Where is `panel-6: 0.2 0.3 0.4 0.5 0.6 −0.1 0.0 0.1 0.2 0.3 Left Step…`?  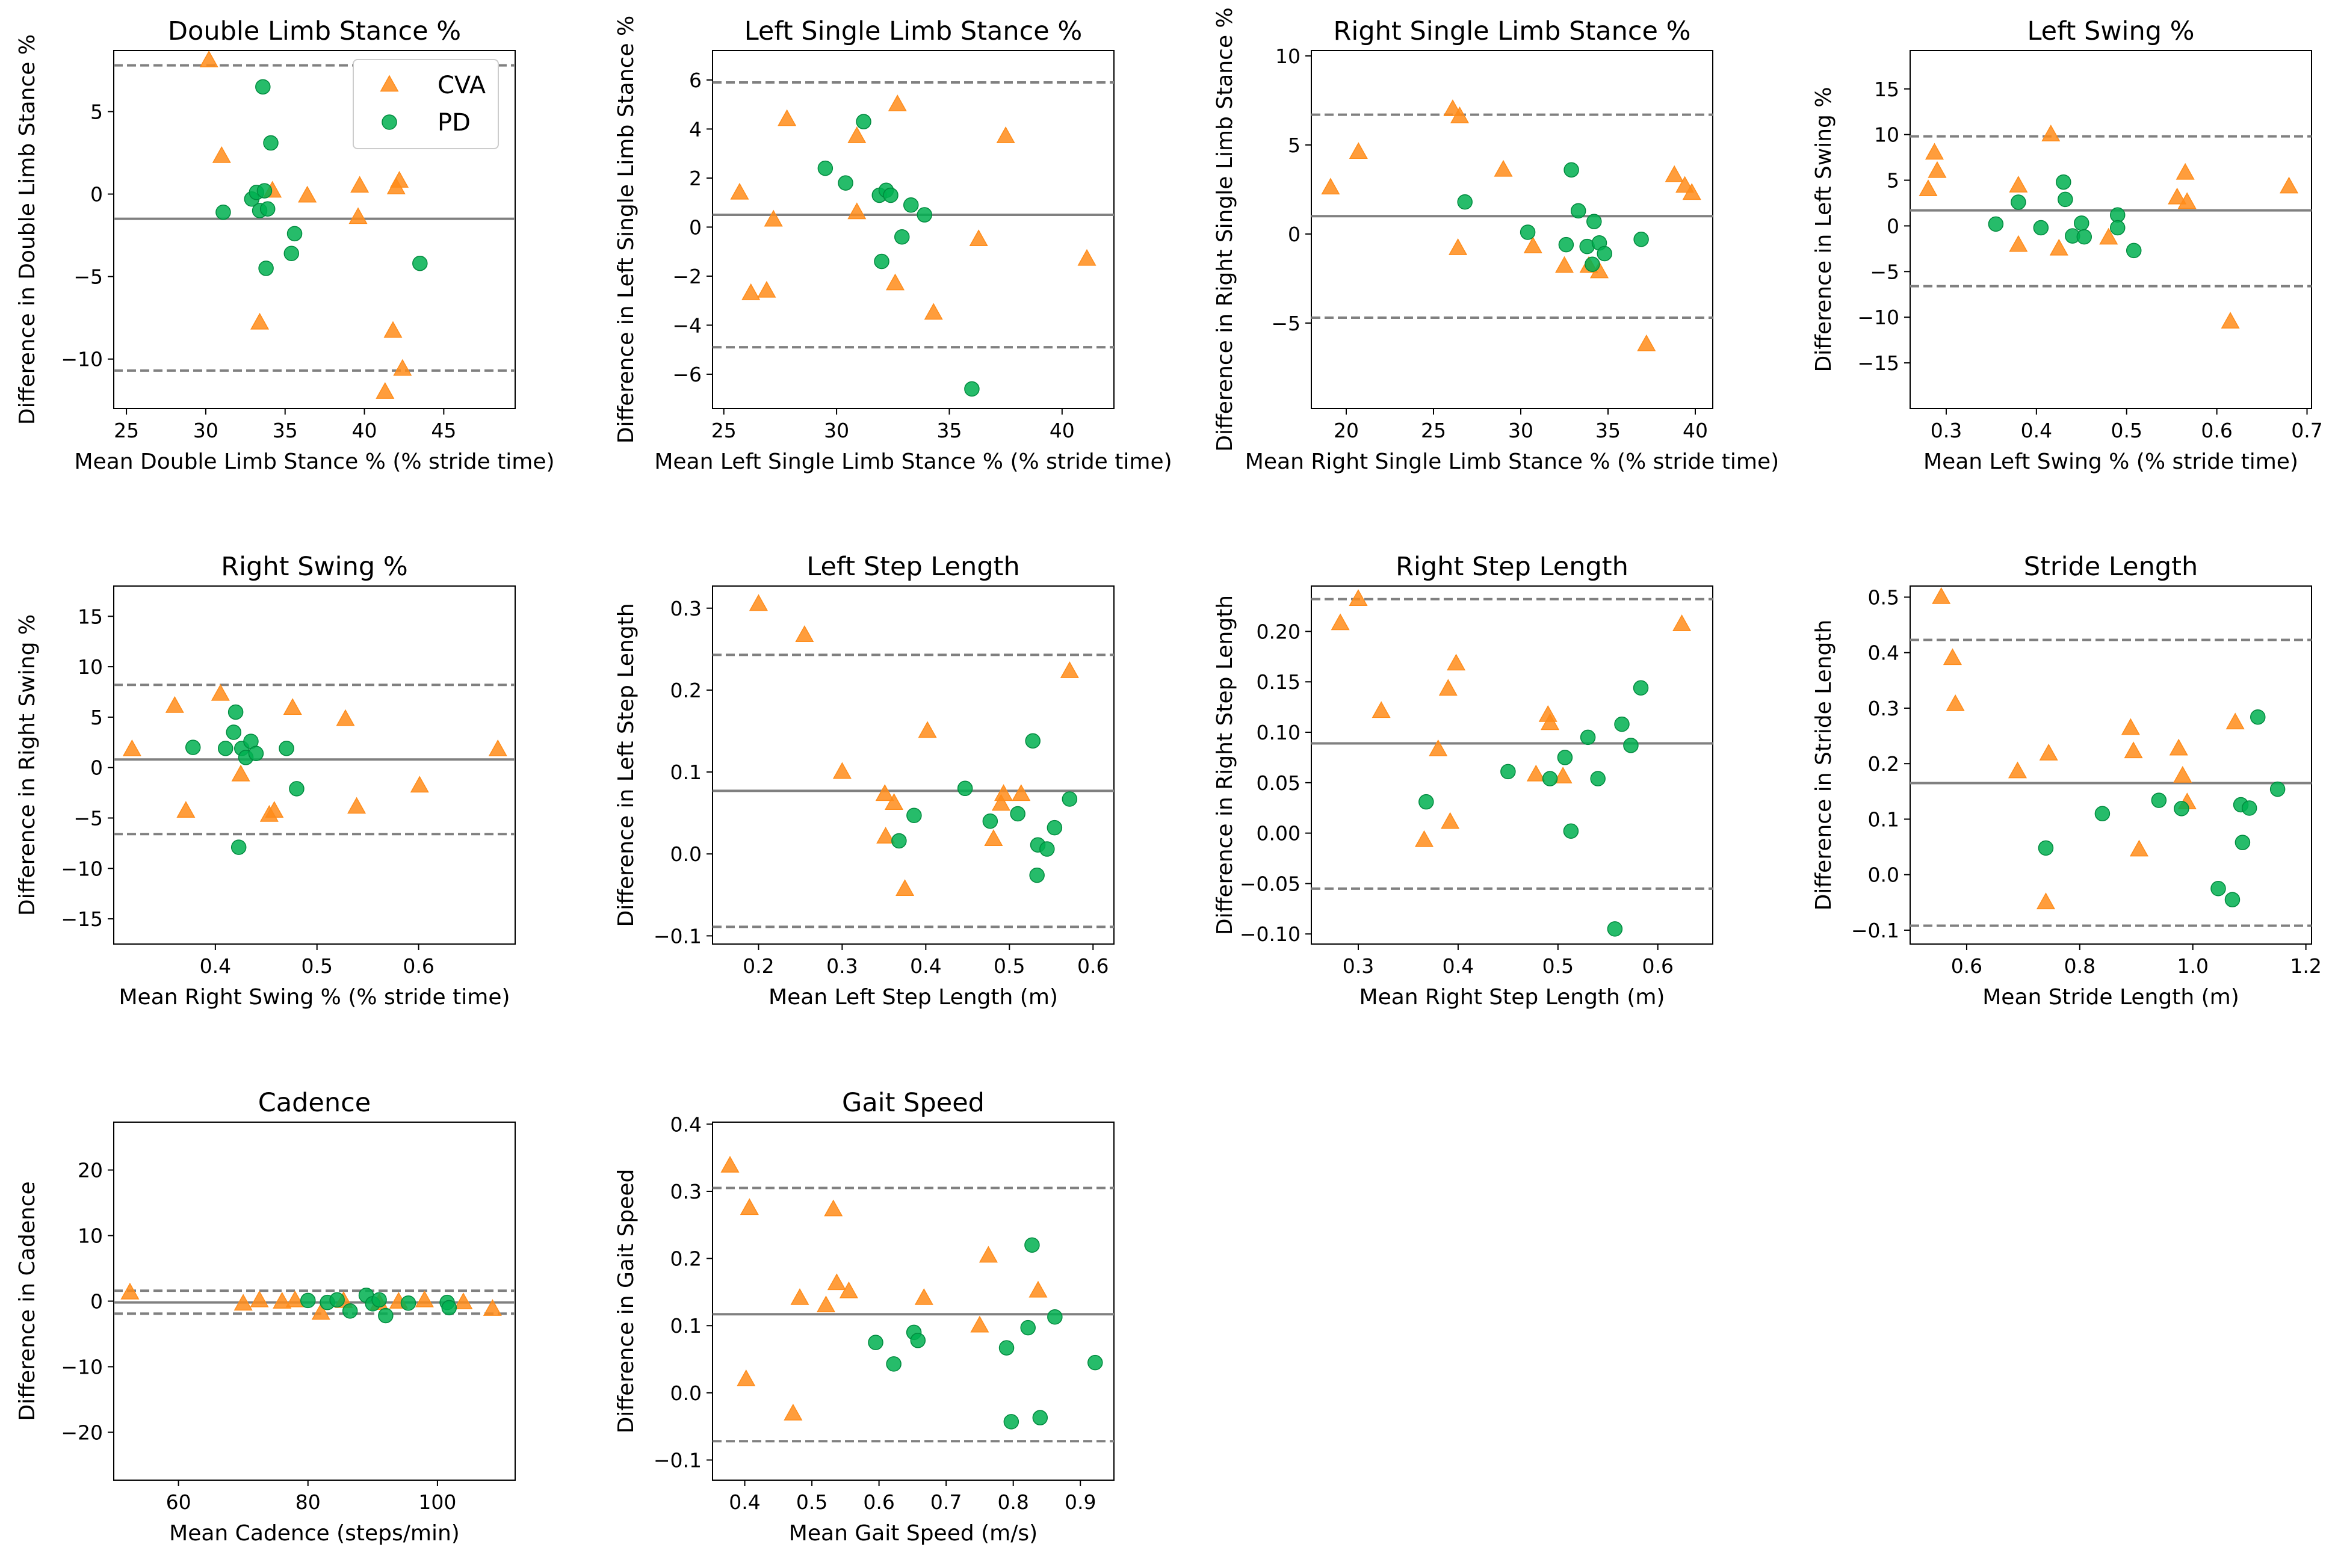
panel-6: 0.2 0.3 0.4 0.5 0.6 −0.1 0.0 0.1 0.2 0.3 Left Step… is located at coordinates (864, 781).